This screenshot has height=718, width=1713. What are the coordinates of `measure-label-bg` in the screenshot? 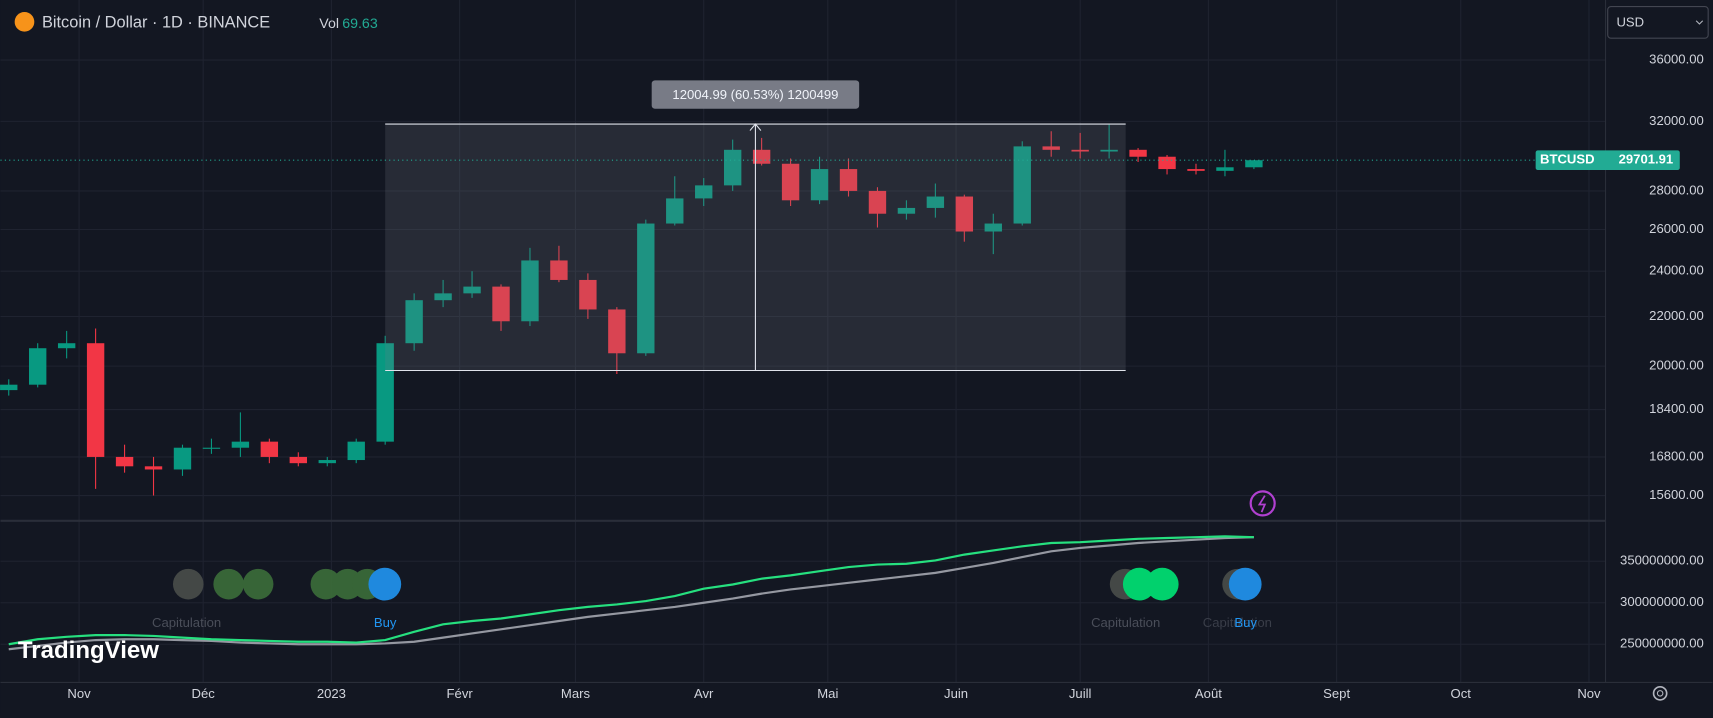 It's located at (755, 94).